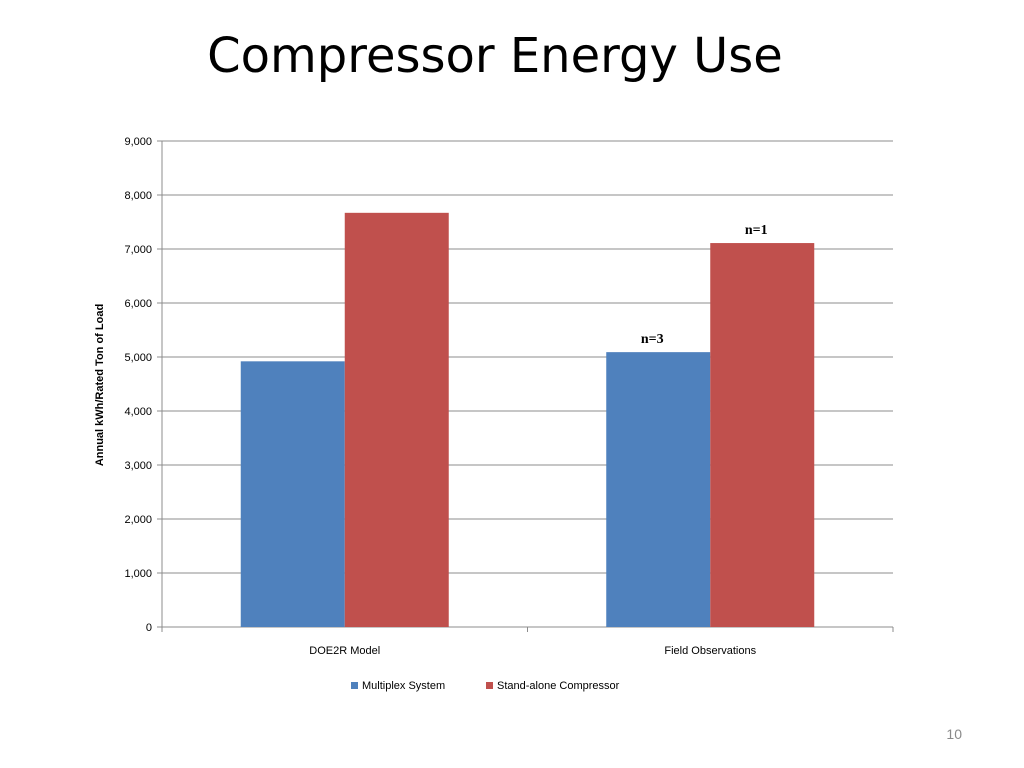 This screenshot has height=768, width=1024. Describe the element at coordinates (138, 250) in the screenshot. I see `y-tick-label: 7,000` at that location.